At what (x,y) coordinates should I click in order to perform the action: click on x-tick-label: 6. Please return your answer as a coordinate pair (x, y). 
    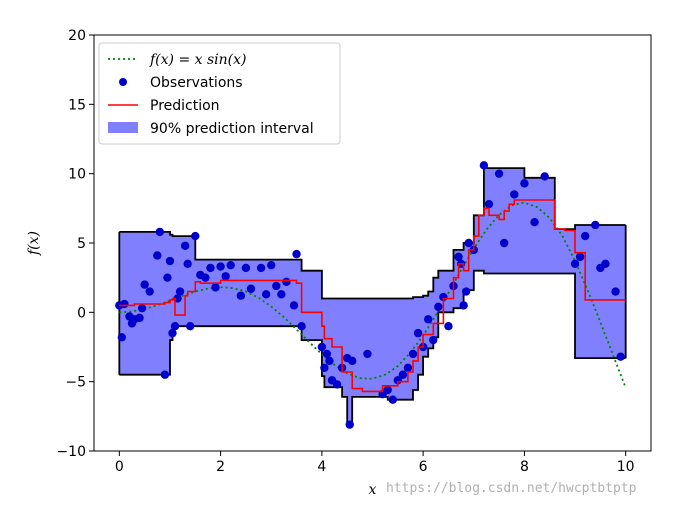
    Looking at the image, I should click on (423, 467).